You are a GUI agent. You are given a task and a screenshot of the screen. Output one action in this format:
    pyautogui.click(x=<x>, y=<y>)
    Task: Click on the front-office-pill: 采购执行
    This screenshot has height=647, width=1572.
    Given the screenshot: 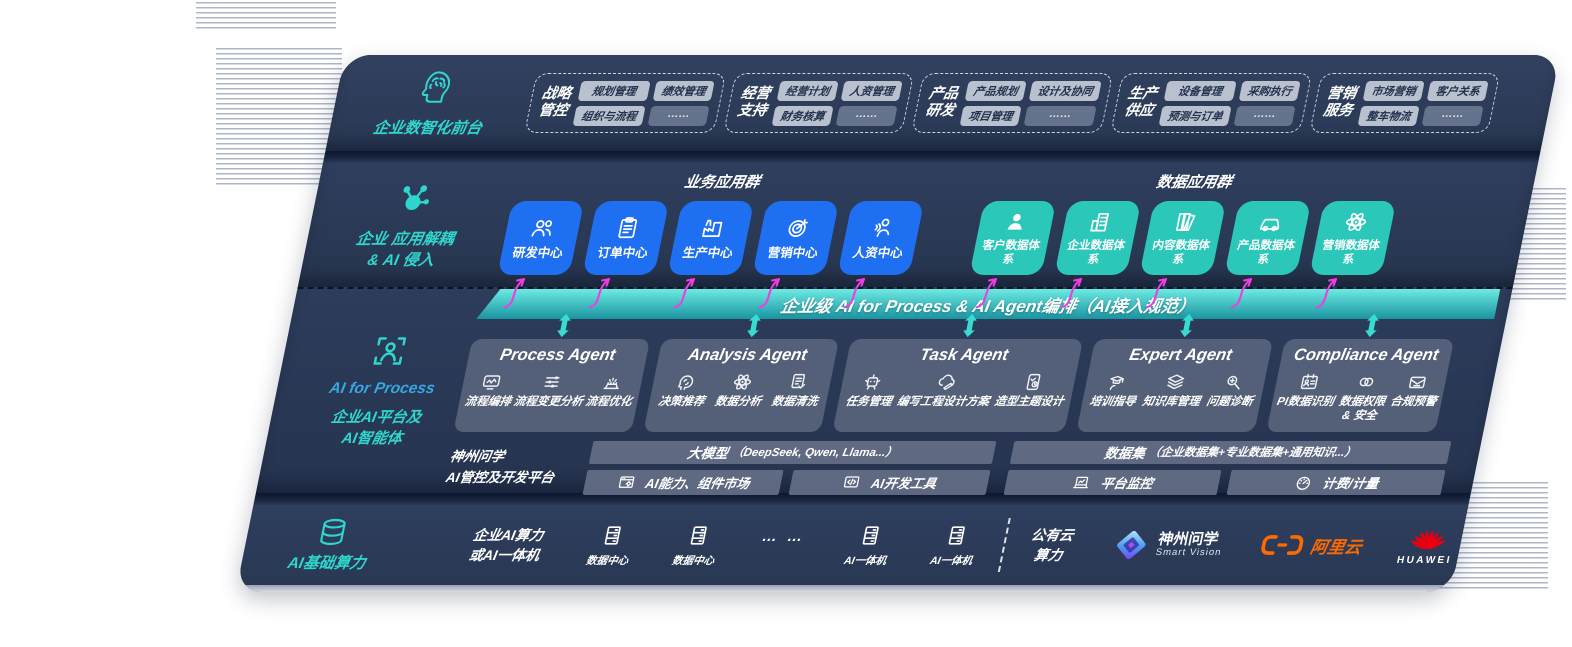 What is the action you would take?
    pyautogui.click(x=1269, y=90)
    